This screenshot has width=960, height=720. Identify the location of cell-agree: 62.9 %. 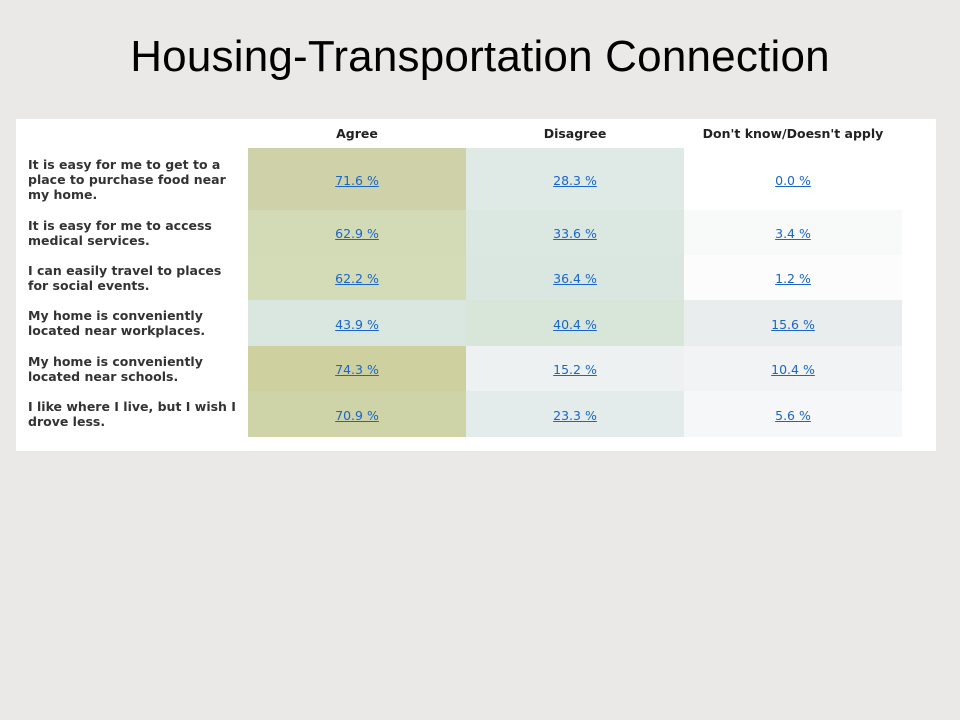
(357, 232).